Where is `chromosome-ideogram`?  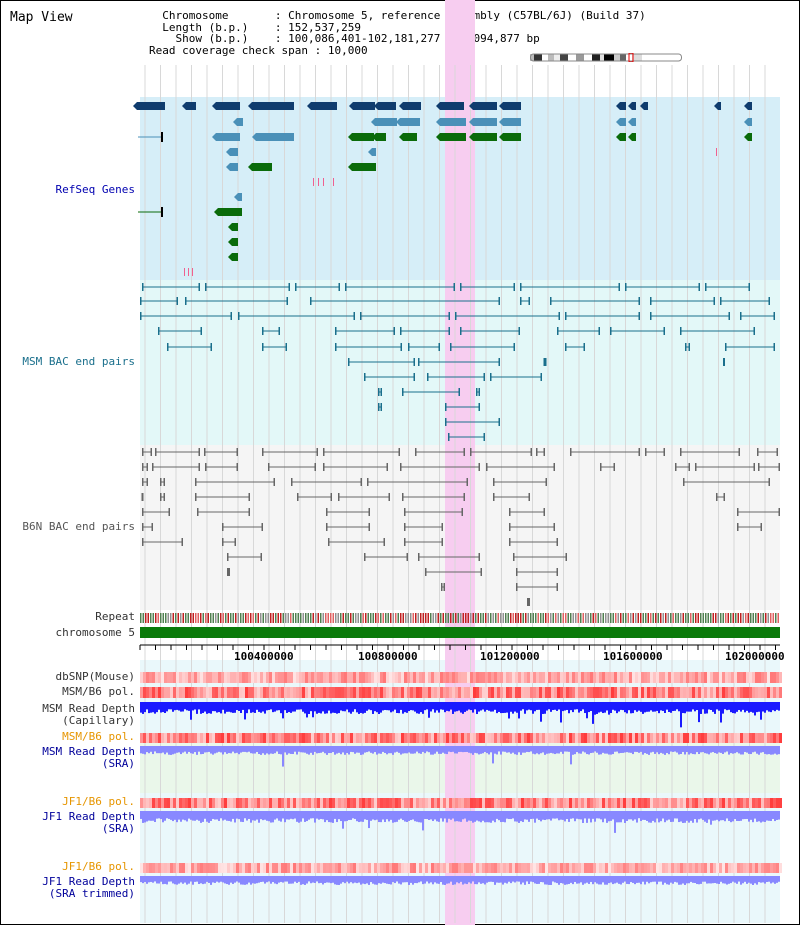 chromosome-ideogram is located at coordinates (606, 57).